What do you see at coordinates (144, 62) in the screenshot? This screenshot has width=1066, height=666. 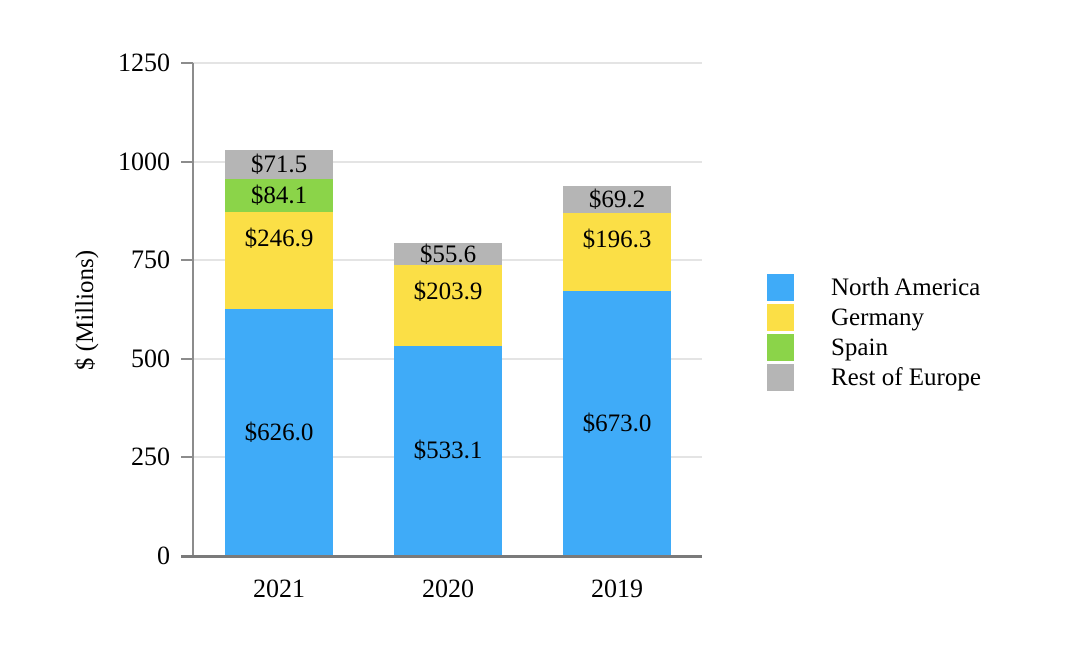 I see `y-tick-label: 1250` at bounding box center [144, 62].